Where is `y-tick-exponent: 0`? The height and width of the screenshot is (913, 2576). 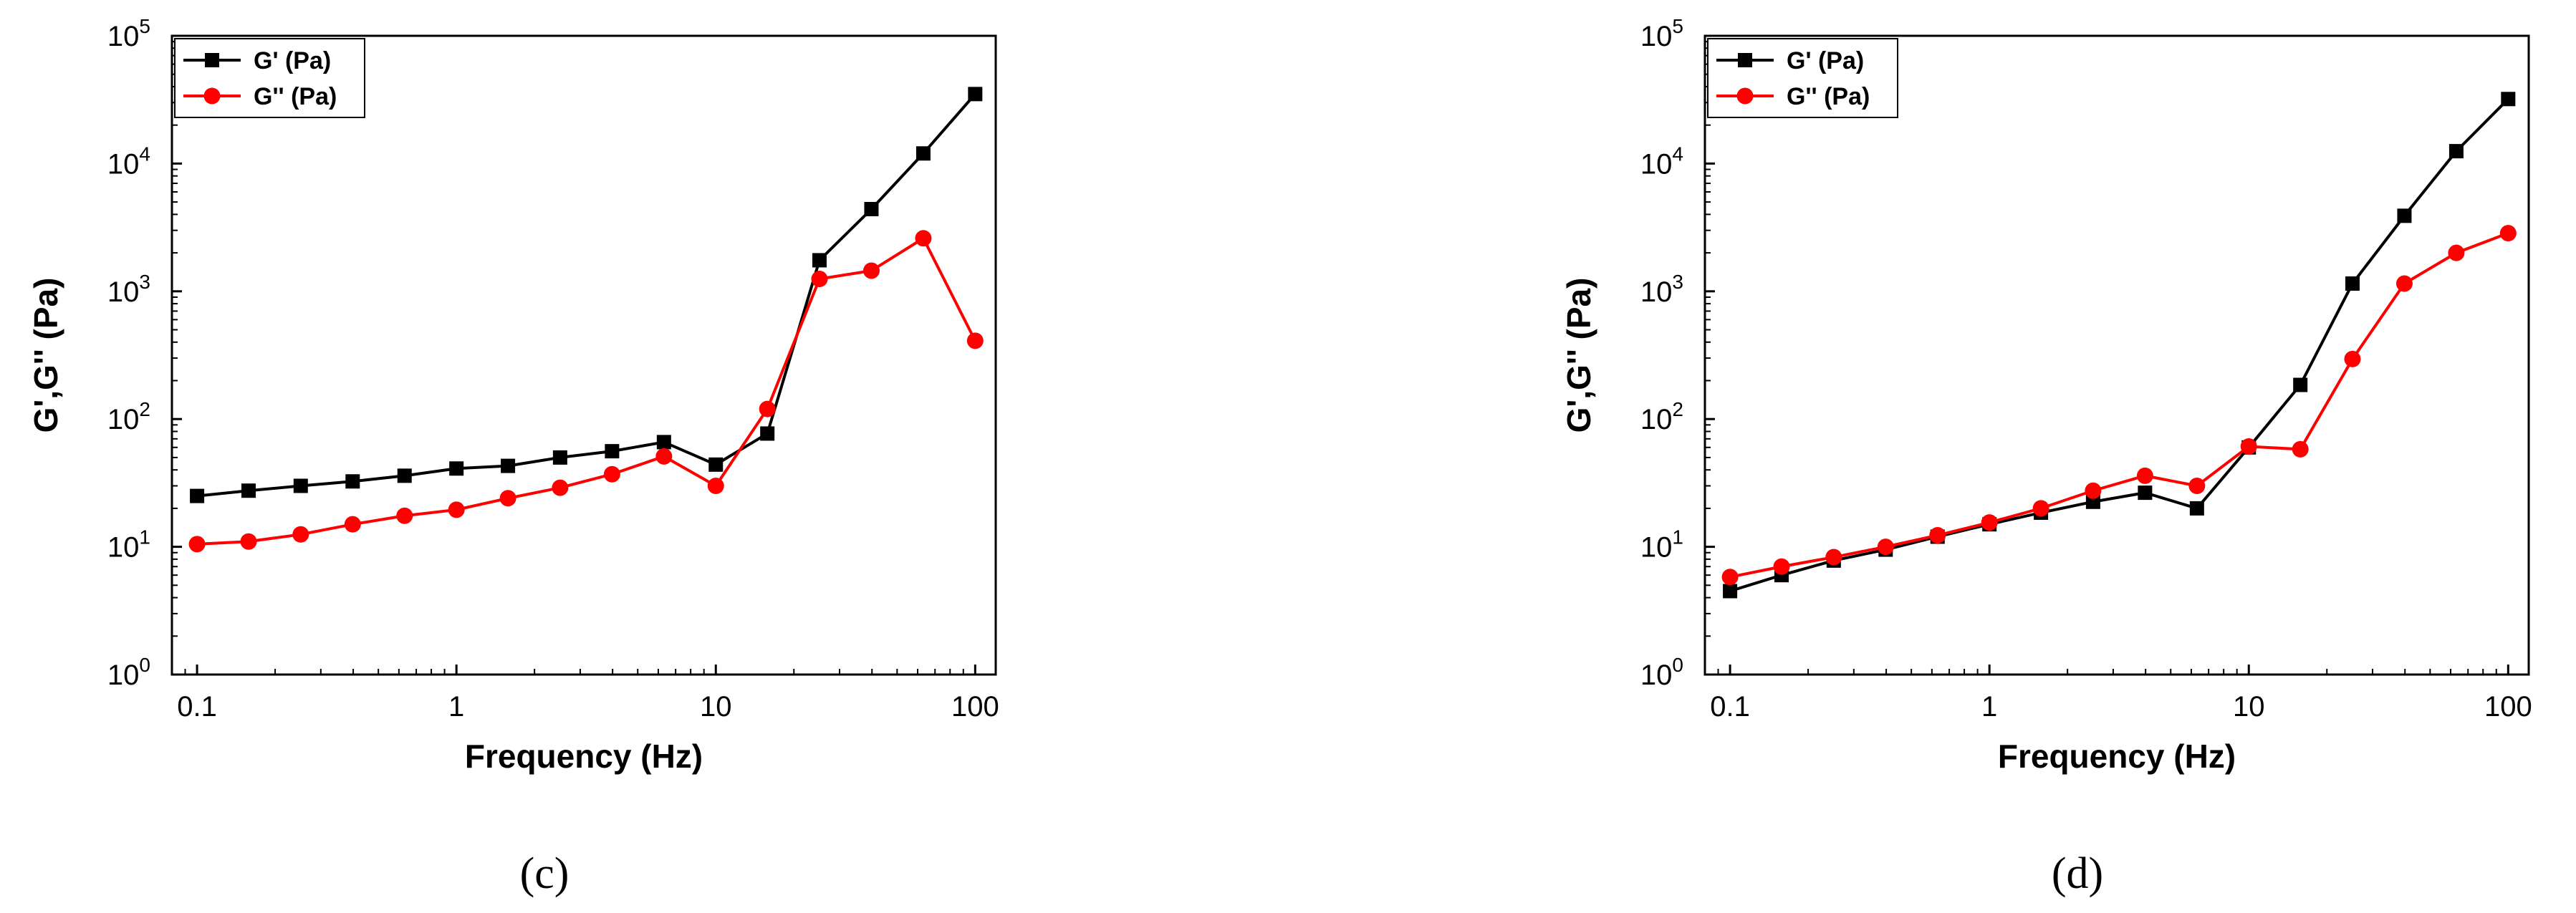 y-tick-exponent: 0 is located at coordinates (1678, 665).